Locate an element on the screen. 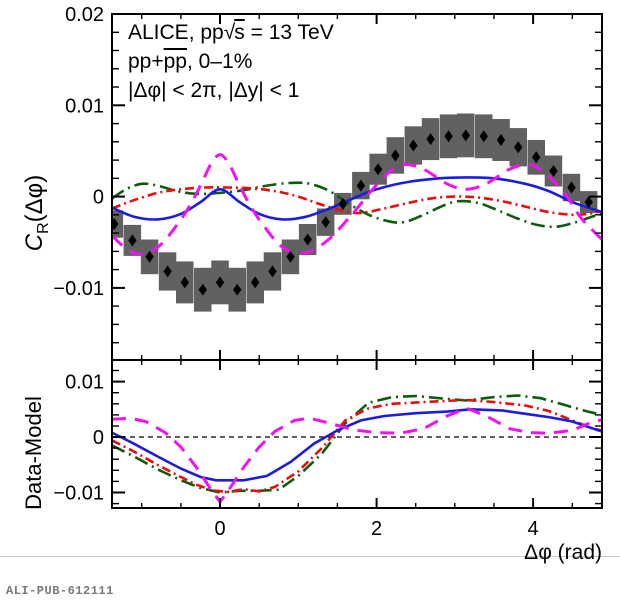  sqrt-symbol: √ is located at coordinates (229, 32).